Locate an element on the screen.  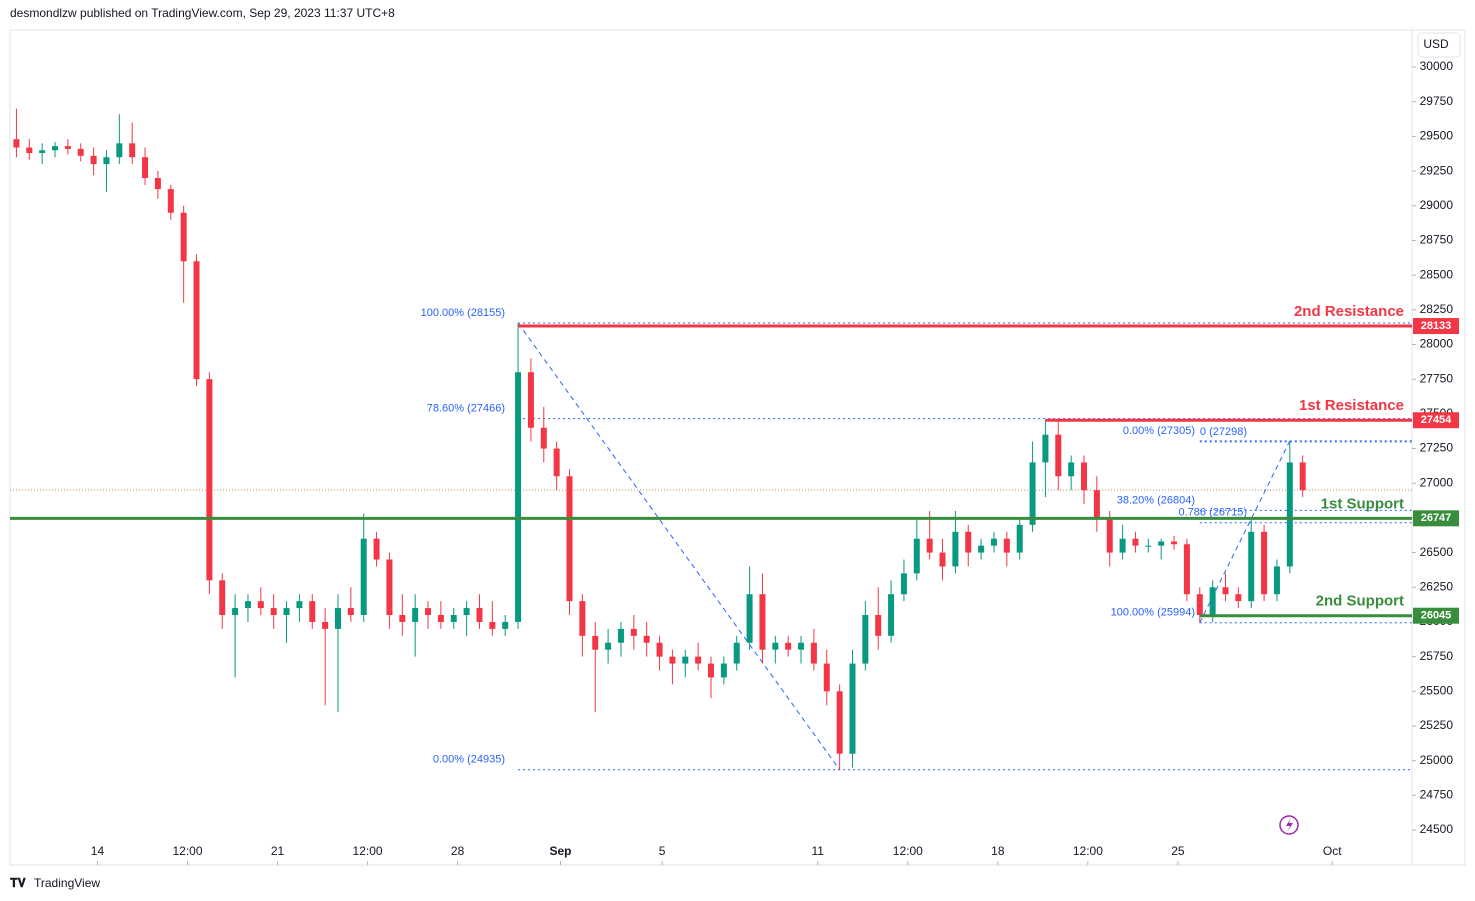
currency-box is located at coordinates (1439, 45).